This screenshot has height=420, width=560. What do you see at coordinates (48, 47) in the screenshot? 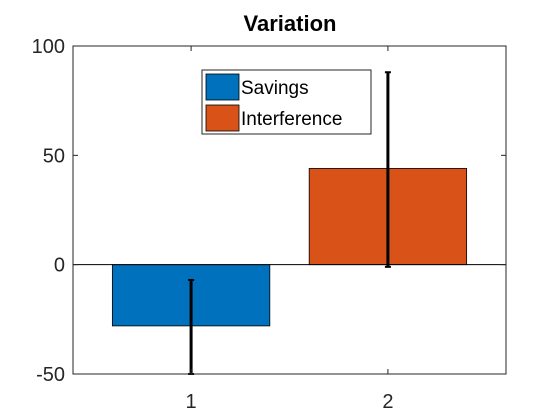
I see `y-tick-label: 100` at bounding box center [48, 47].